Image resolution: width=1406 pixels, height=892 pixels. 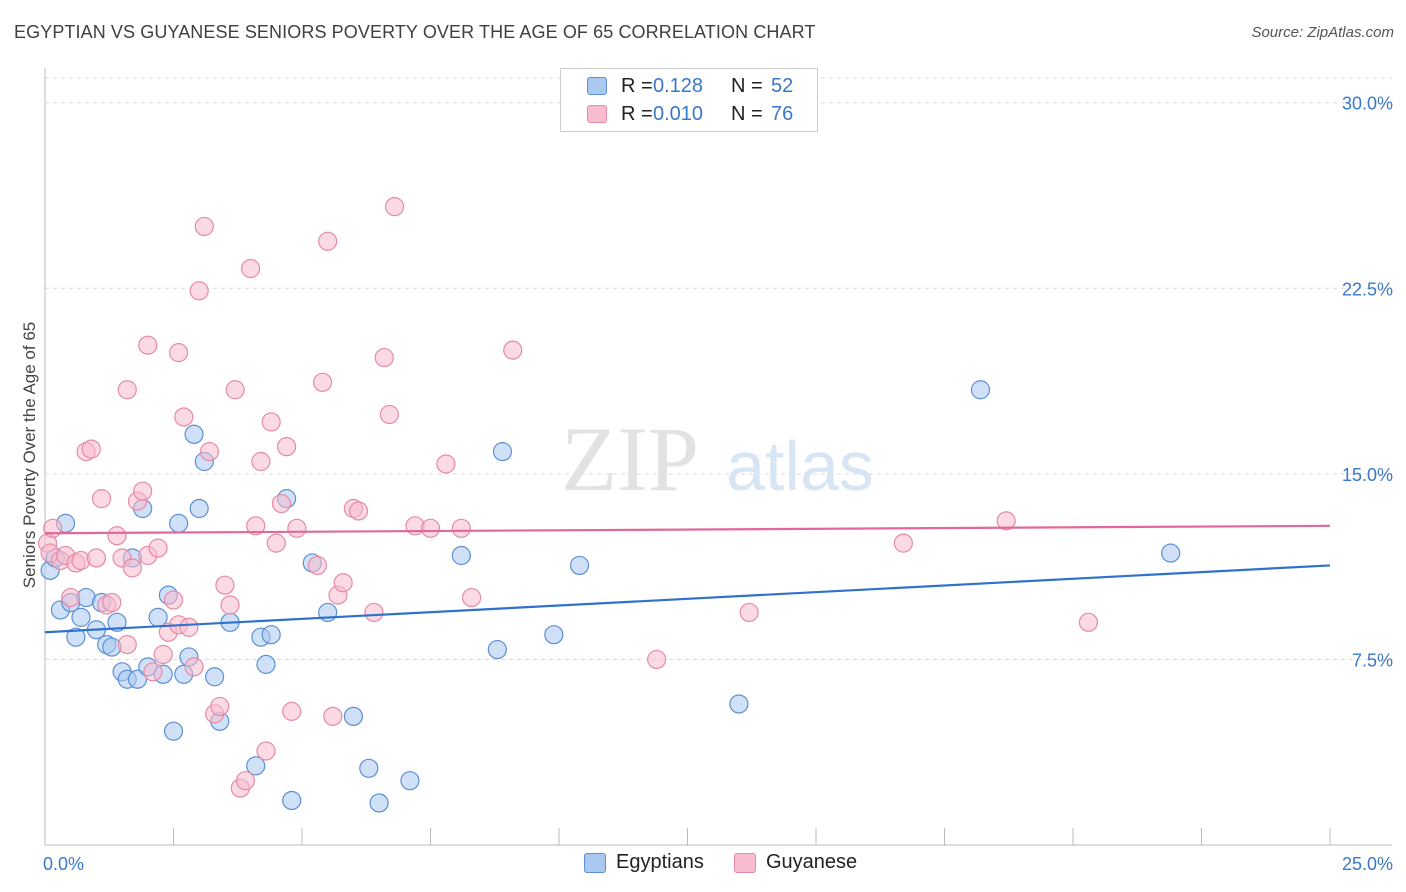 I want to click on egyptians-trend-line, so click(x=687, y=599).